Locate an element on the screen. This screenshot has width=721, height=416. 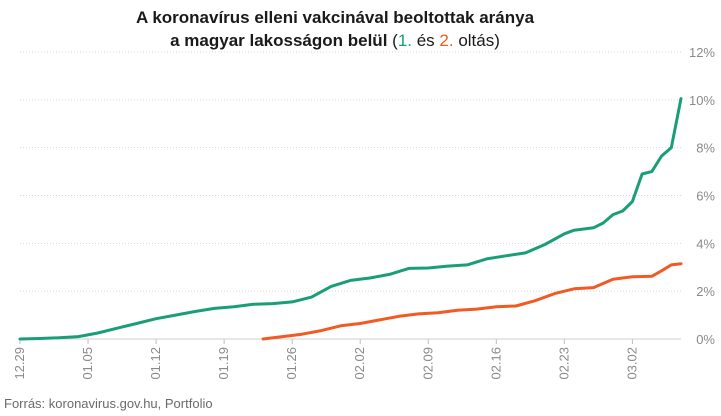
x-tick-label: 01.19 is located at coordinates (223, 363).